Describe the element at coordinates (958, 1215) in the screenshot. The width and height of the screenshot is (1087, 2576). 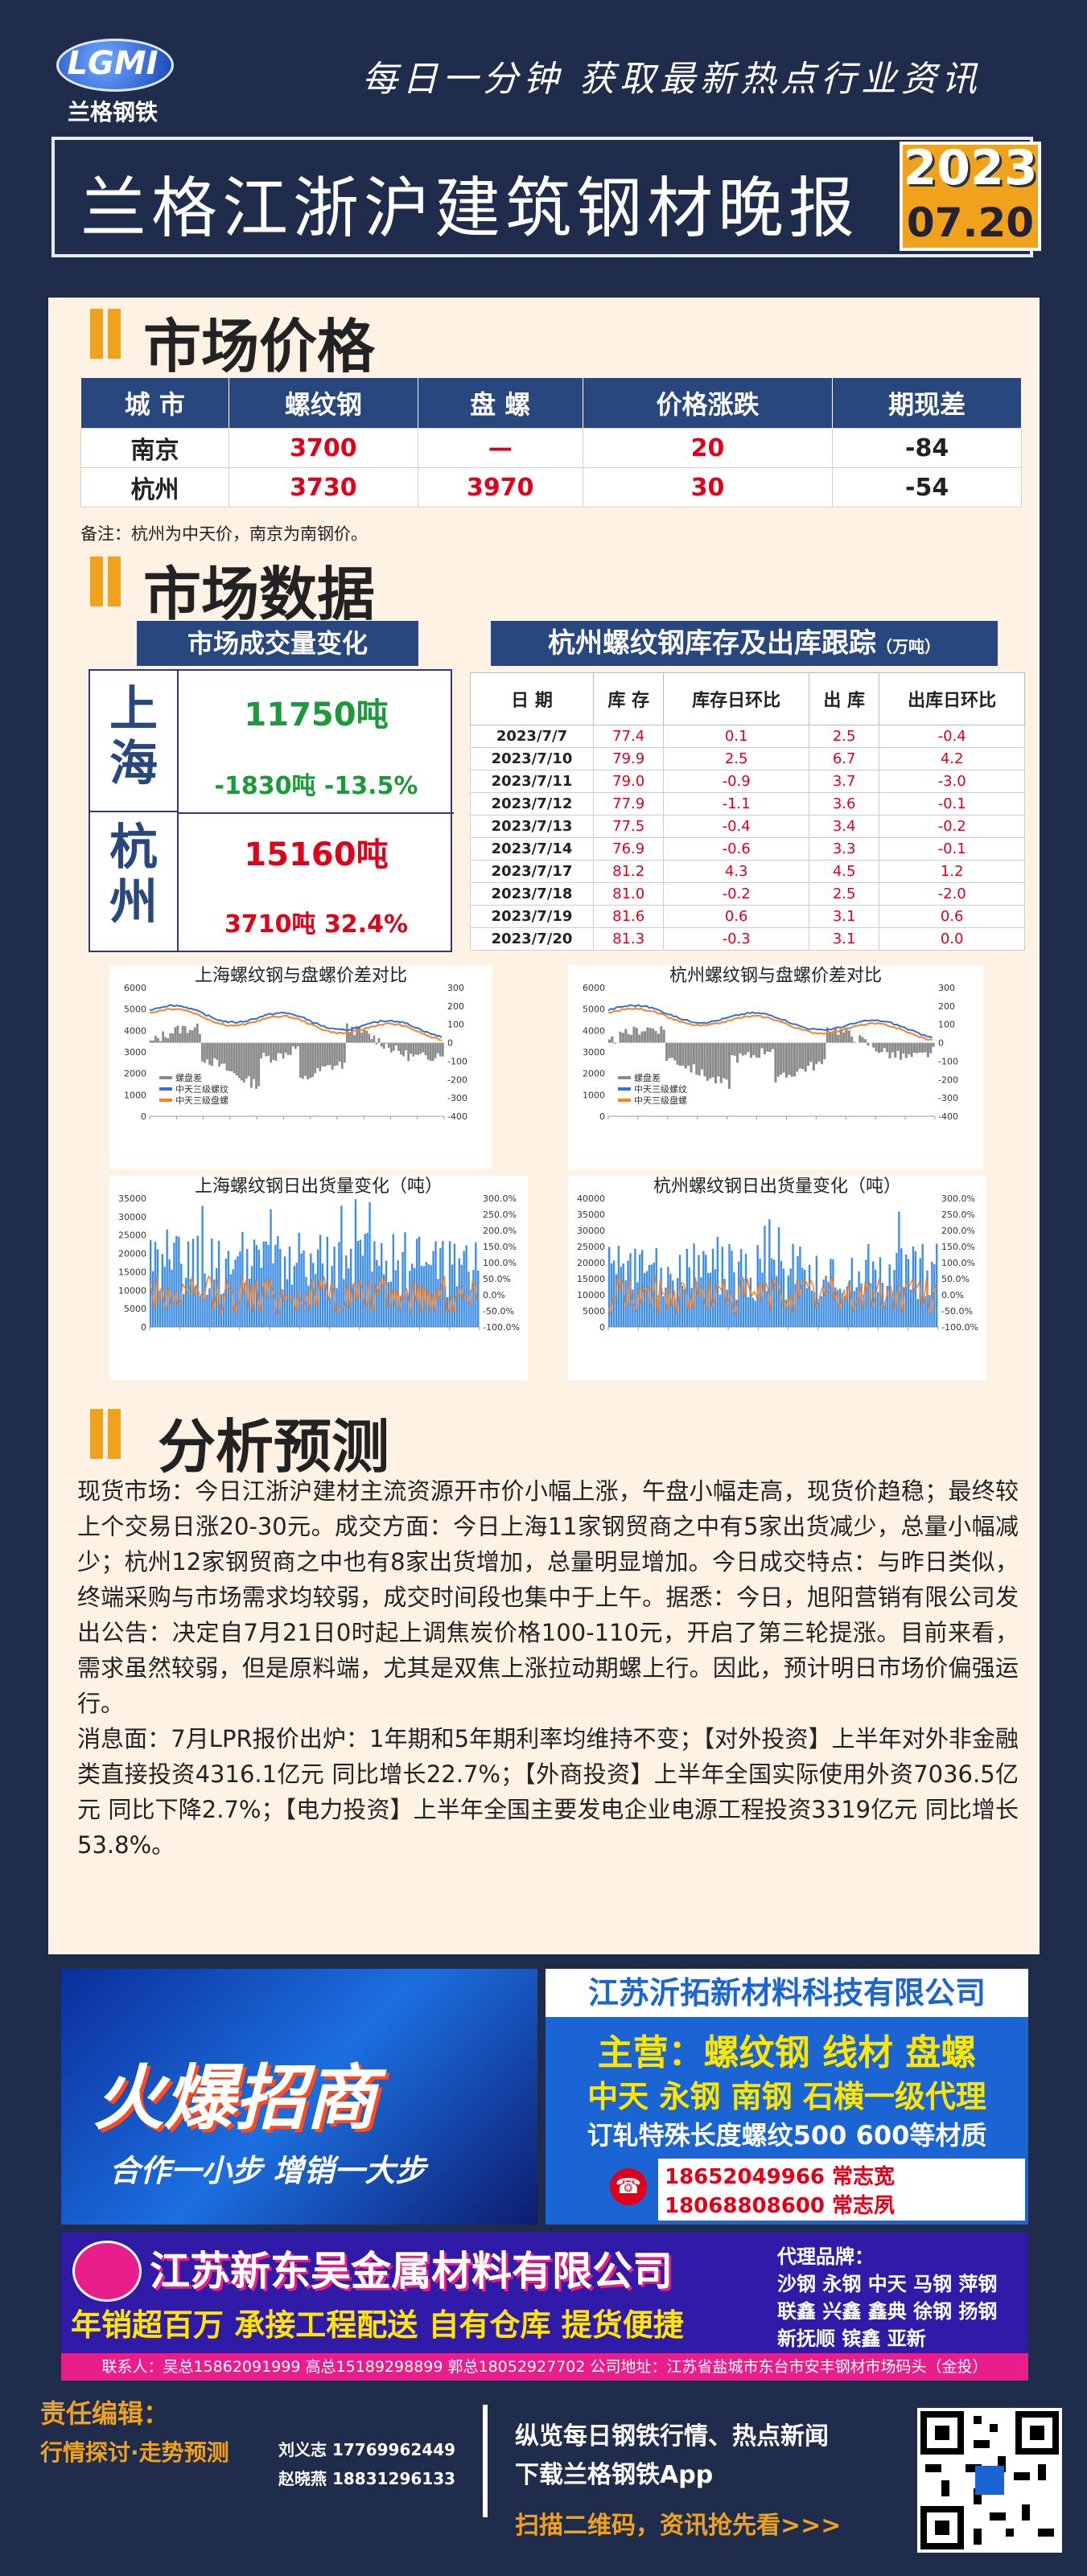
I see `y-tick-label: 250.0%` at that location.